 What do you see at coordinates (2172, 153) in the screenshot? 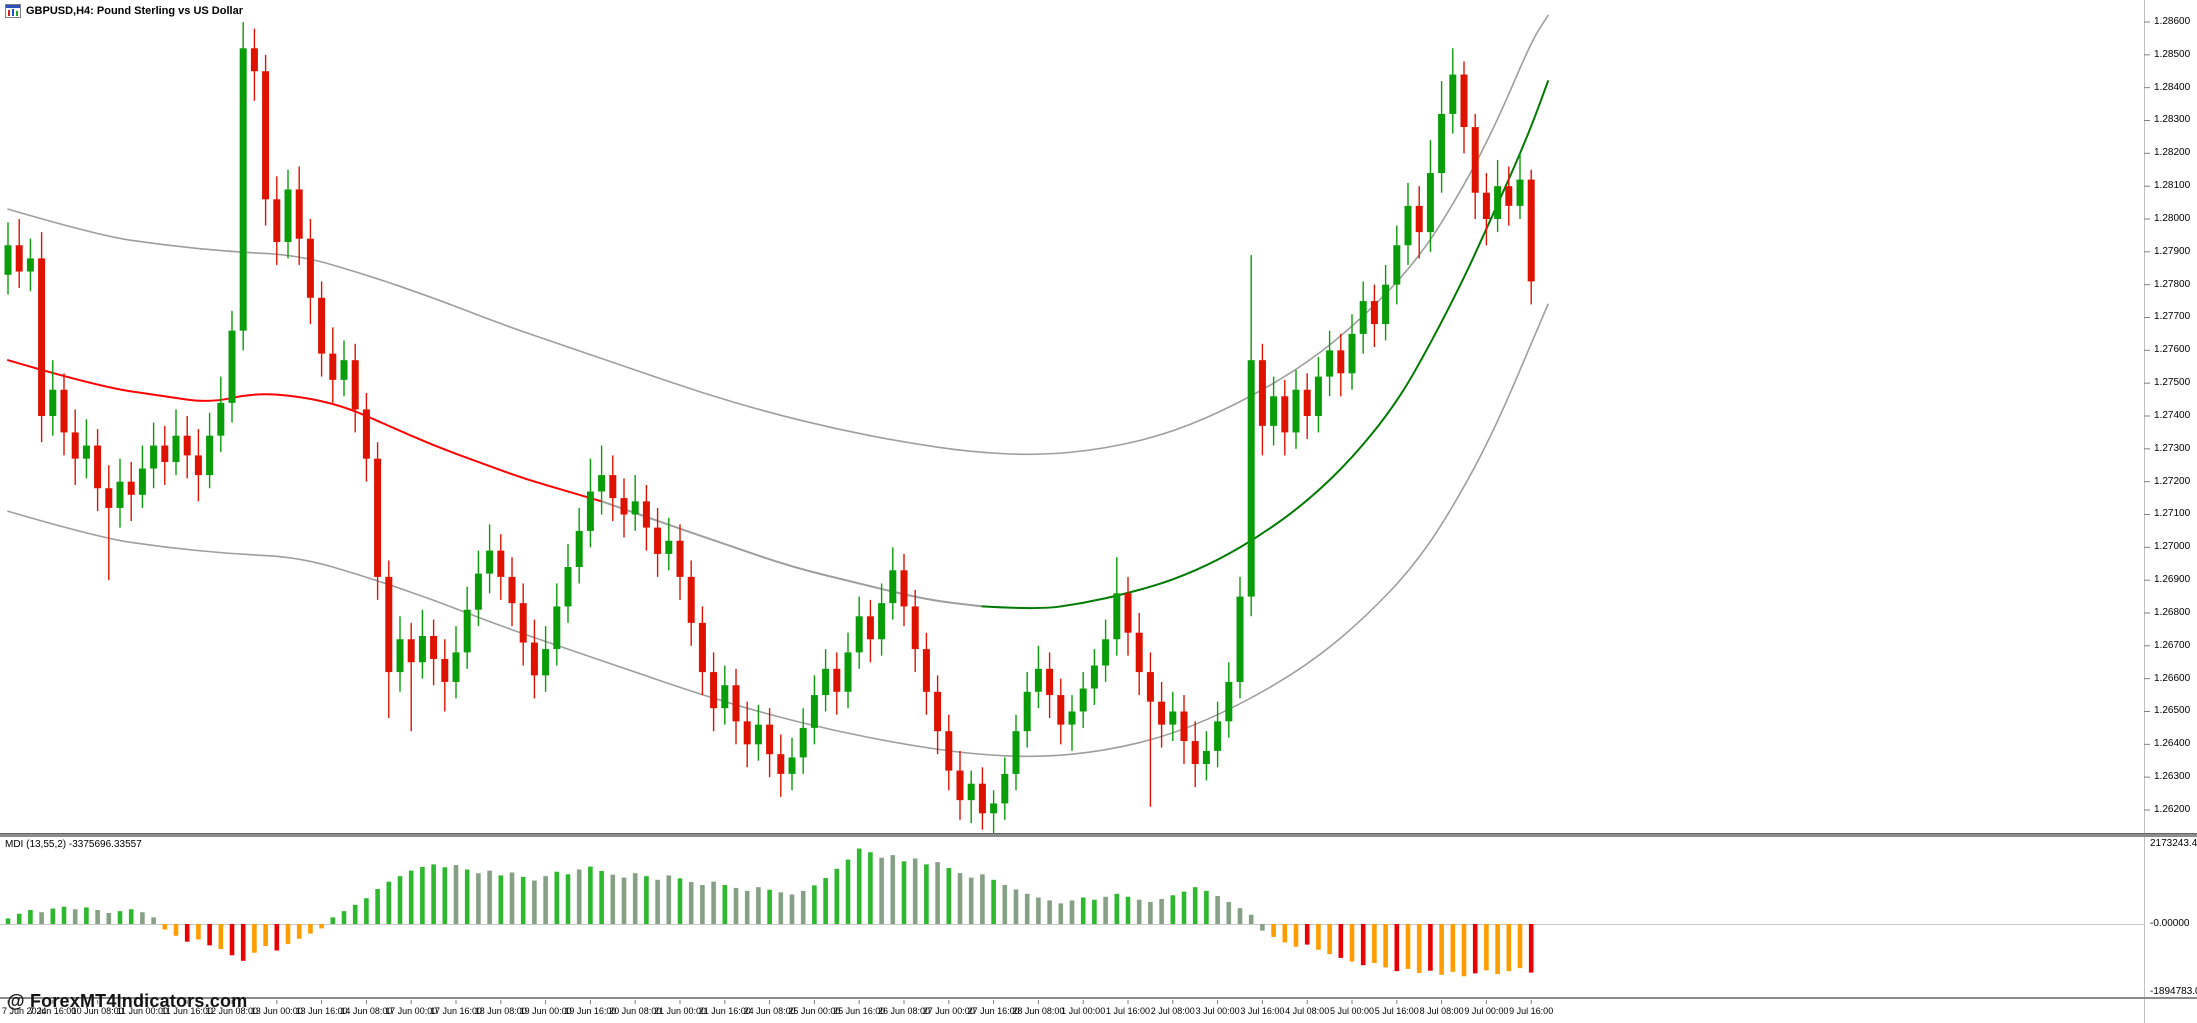
I see `price-axis-label: 1.28200` at bounding box center [2172, 153].